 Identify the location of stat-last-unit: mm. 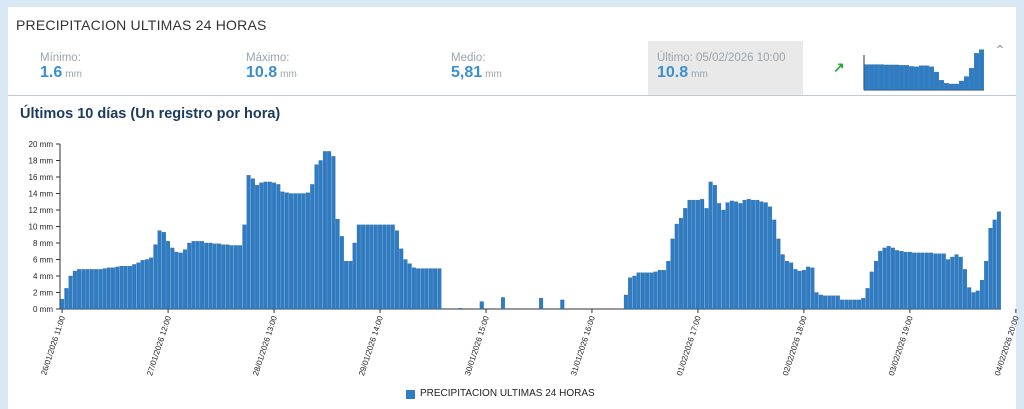
(699, 74).